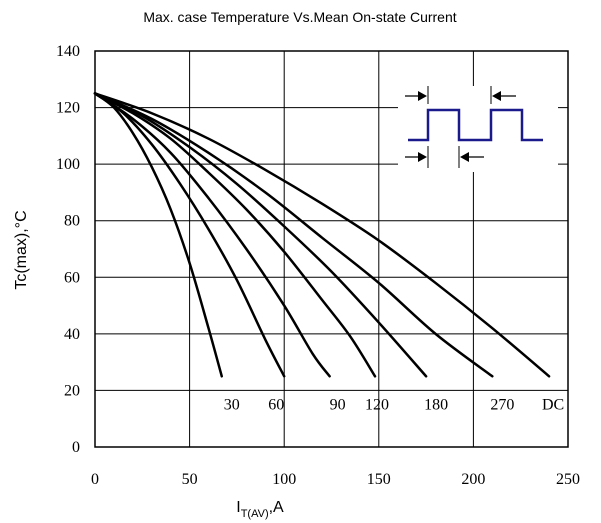 The height and width of the screenshot is (523, 601). Describe the element at coordinates (377, 405) in the screenshot. I see `curve-label-120: 120` at that location.